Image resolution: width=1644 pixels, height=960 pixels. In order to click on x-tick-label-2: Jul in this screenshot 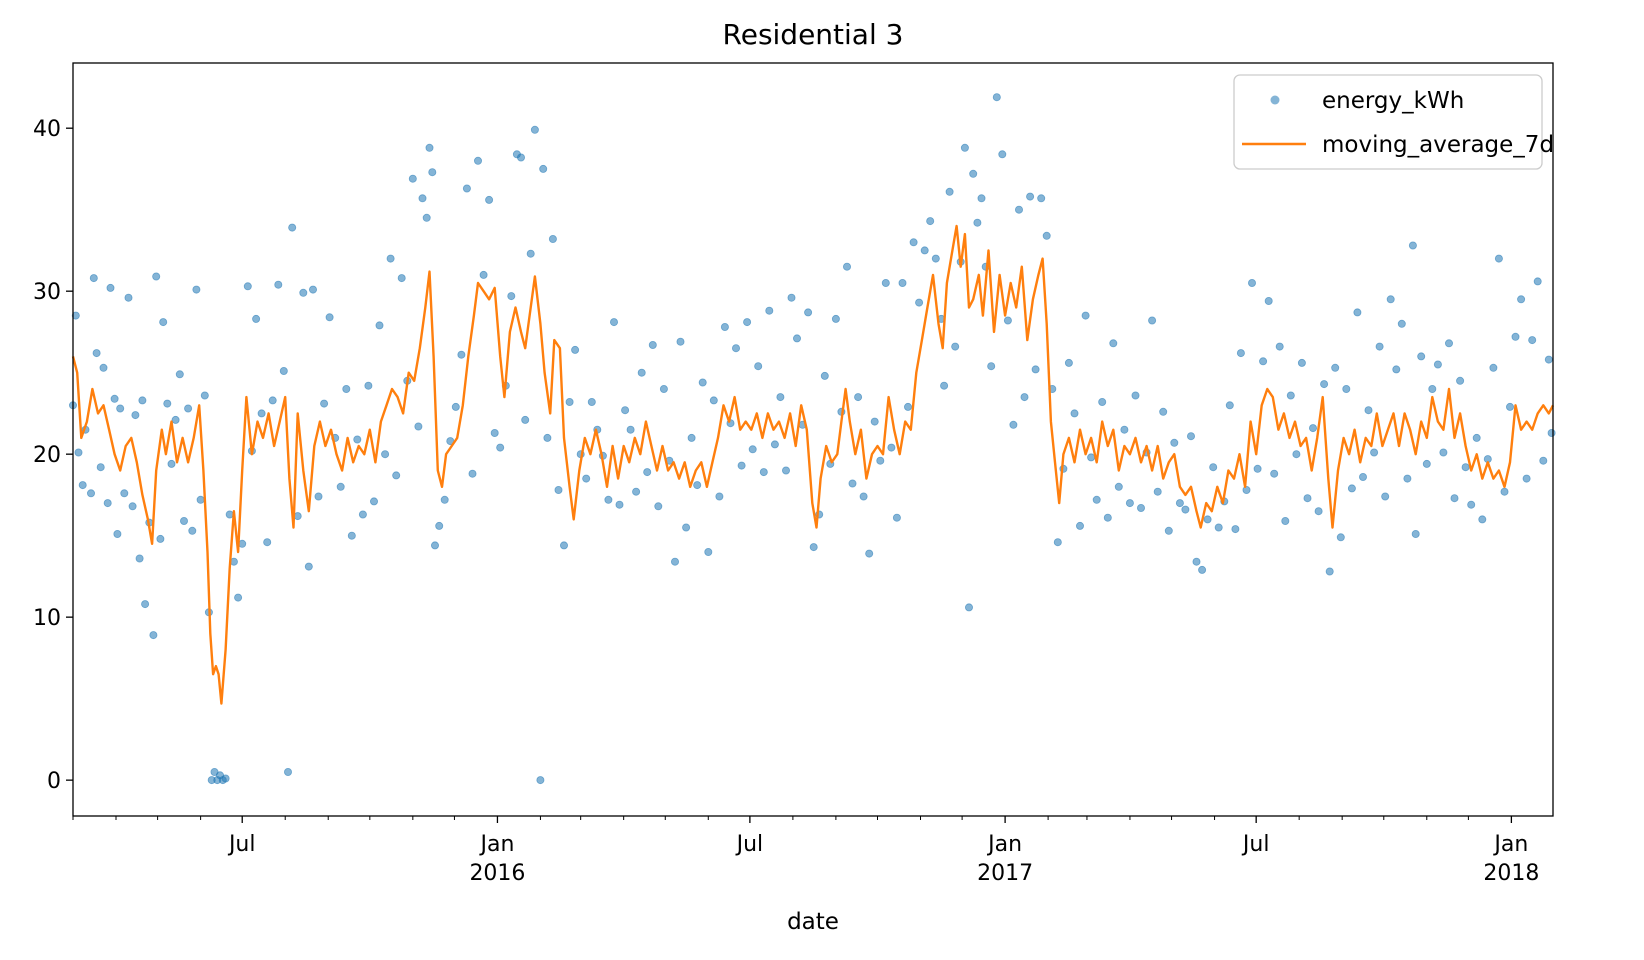, I will do `click(749, 844)`.